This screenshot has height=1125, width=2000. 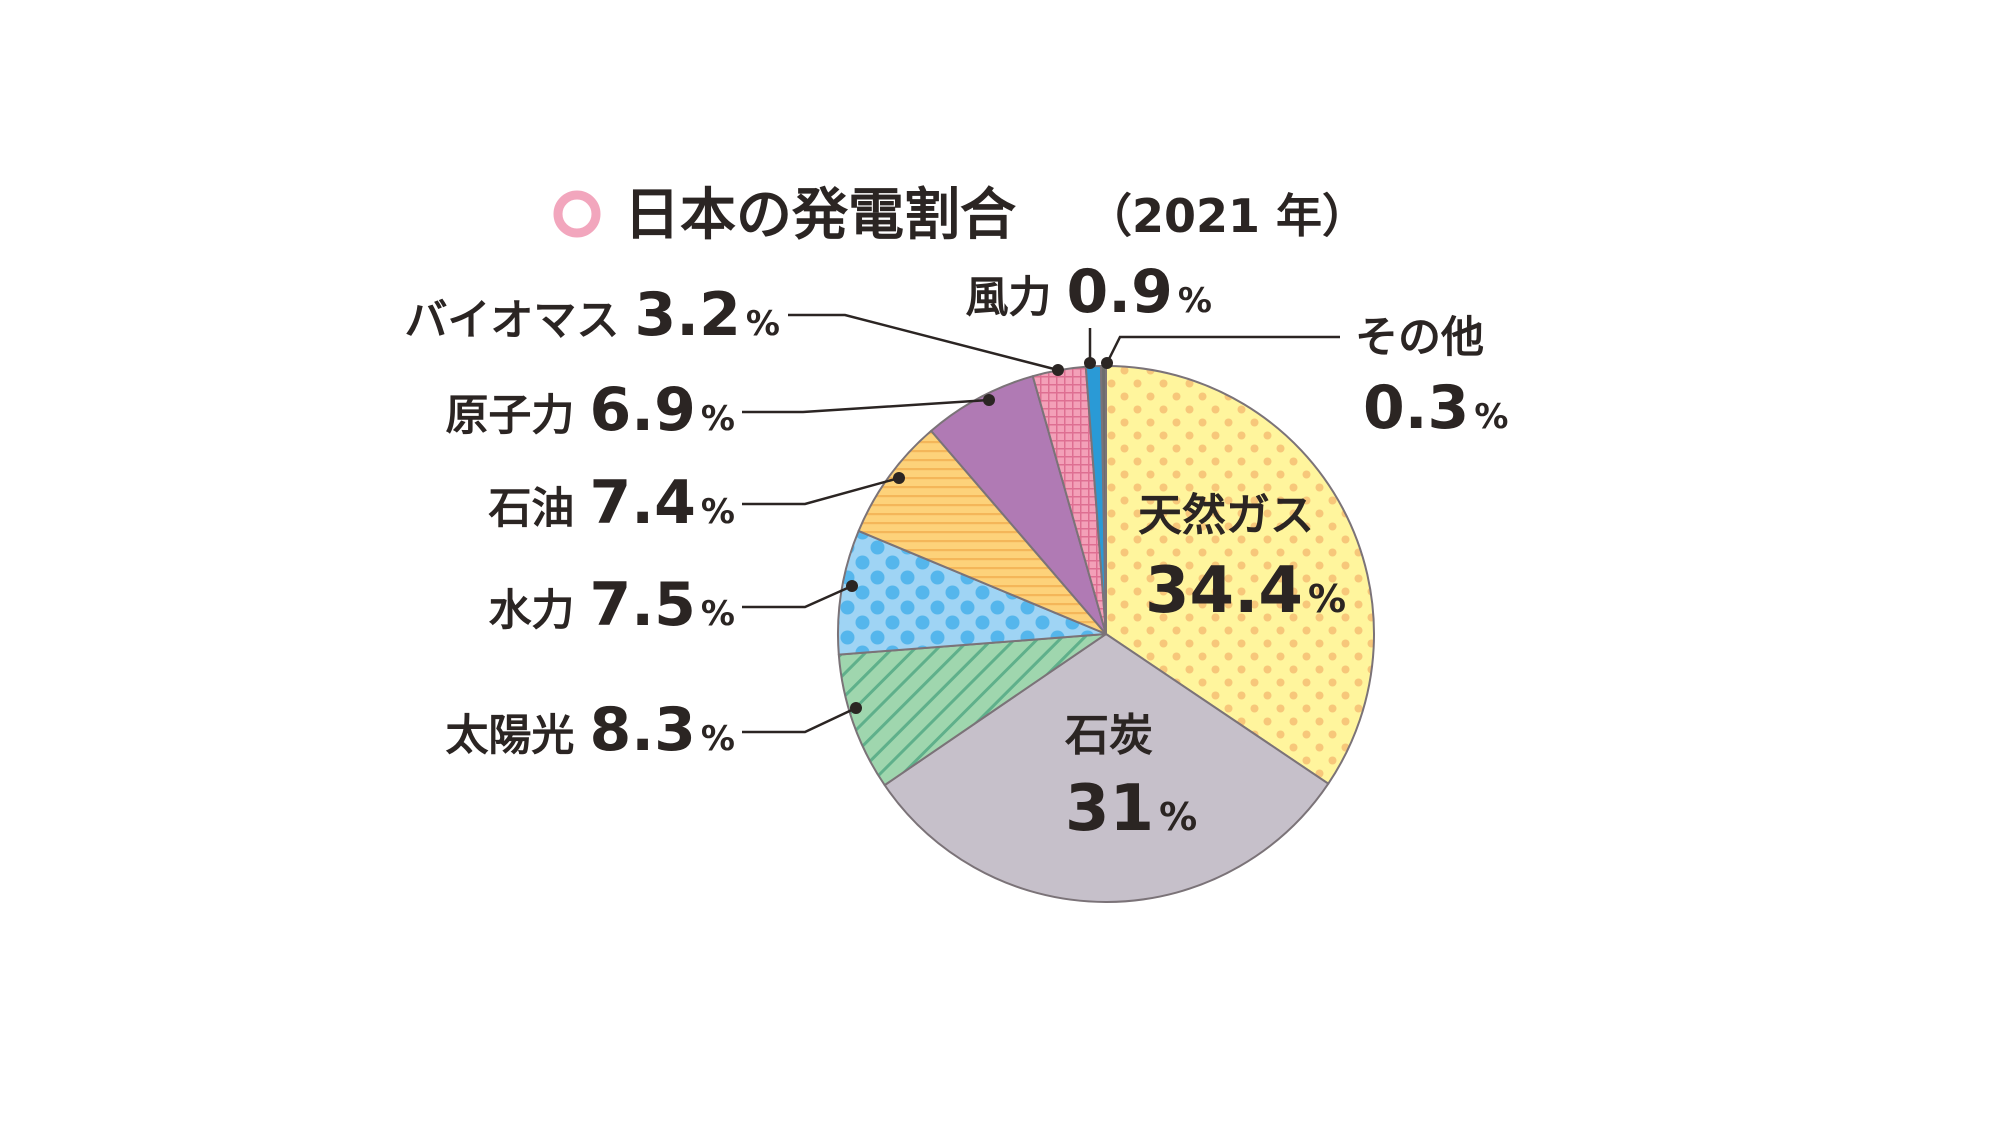 I want to click on svg-text: 風力 0.9 %, so click(x=1088, y=292).